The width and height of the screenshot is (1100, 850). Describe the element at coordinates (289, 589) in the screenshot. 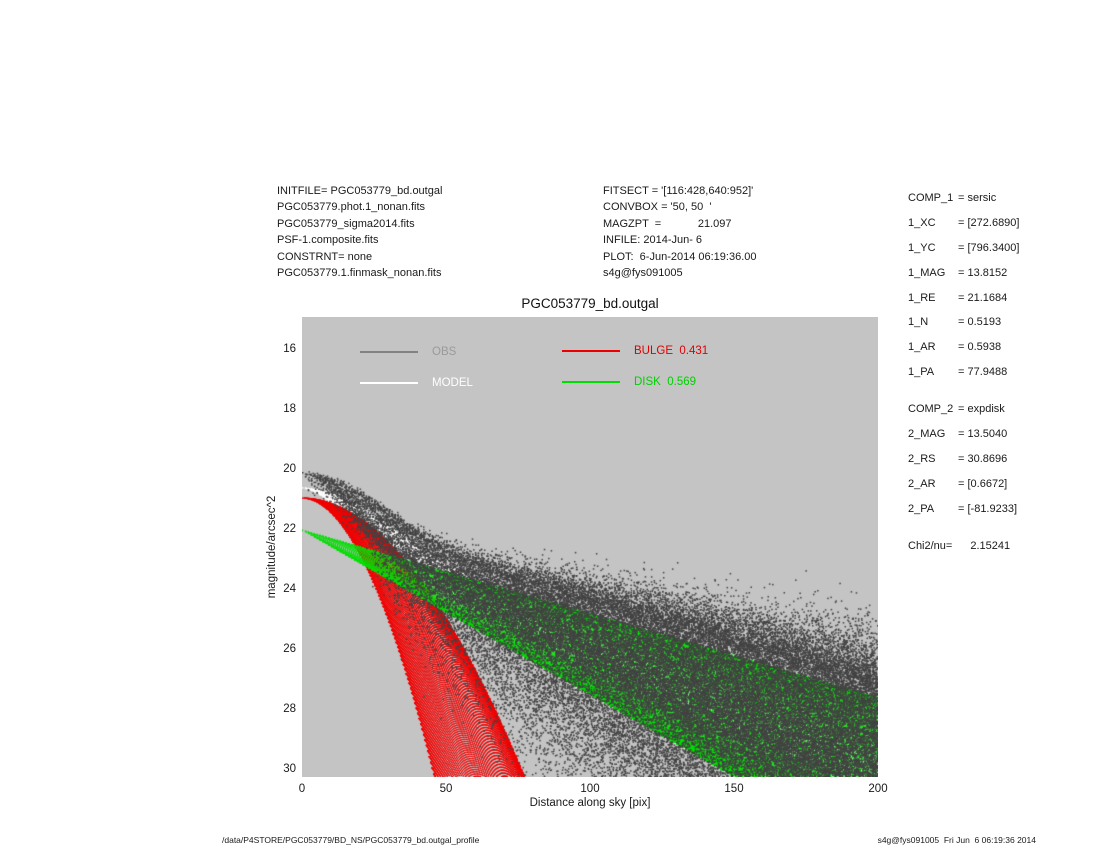

I see `y-tick-label: 24` at that location.